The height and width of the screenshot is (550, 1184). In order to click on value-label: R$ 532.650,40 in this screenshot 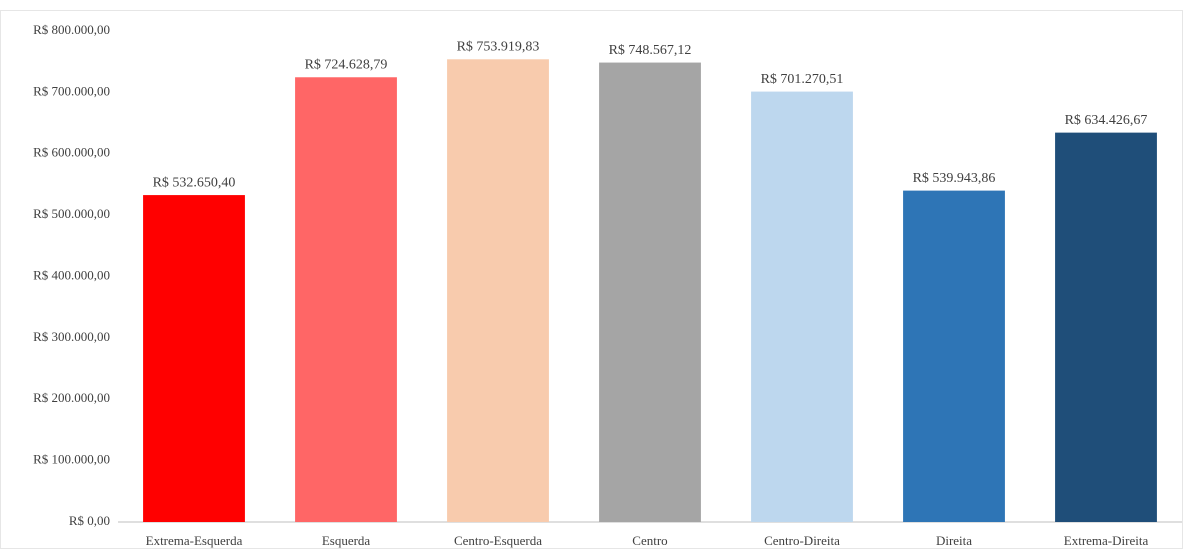, I will do `click(194, 182)`.